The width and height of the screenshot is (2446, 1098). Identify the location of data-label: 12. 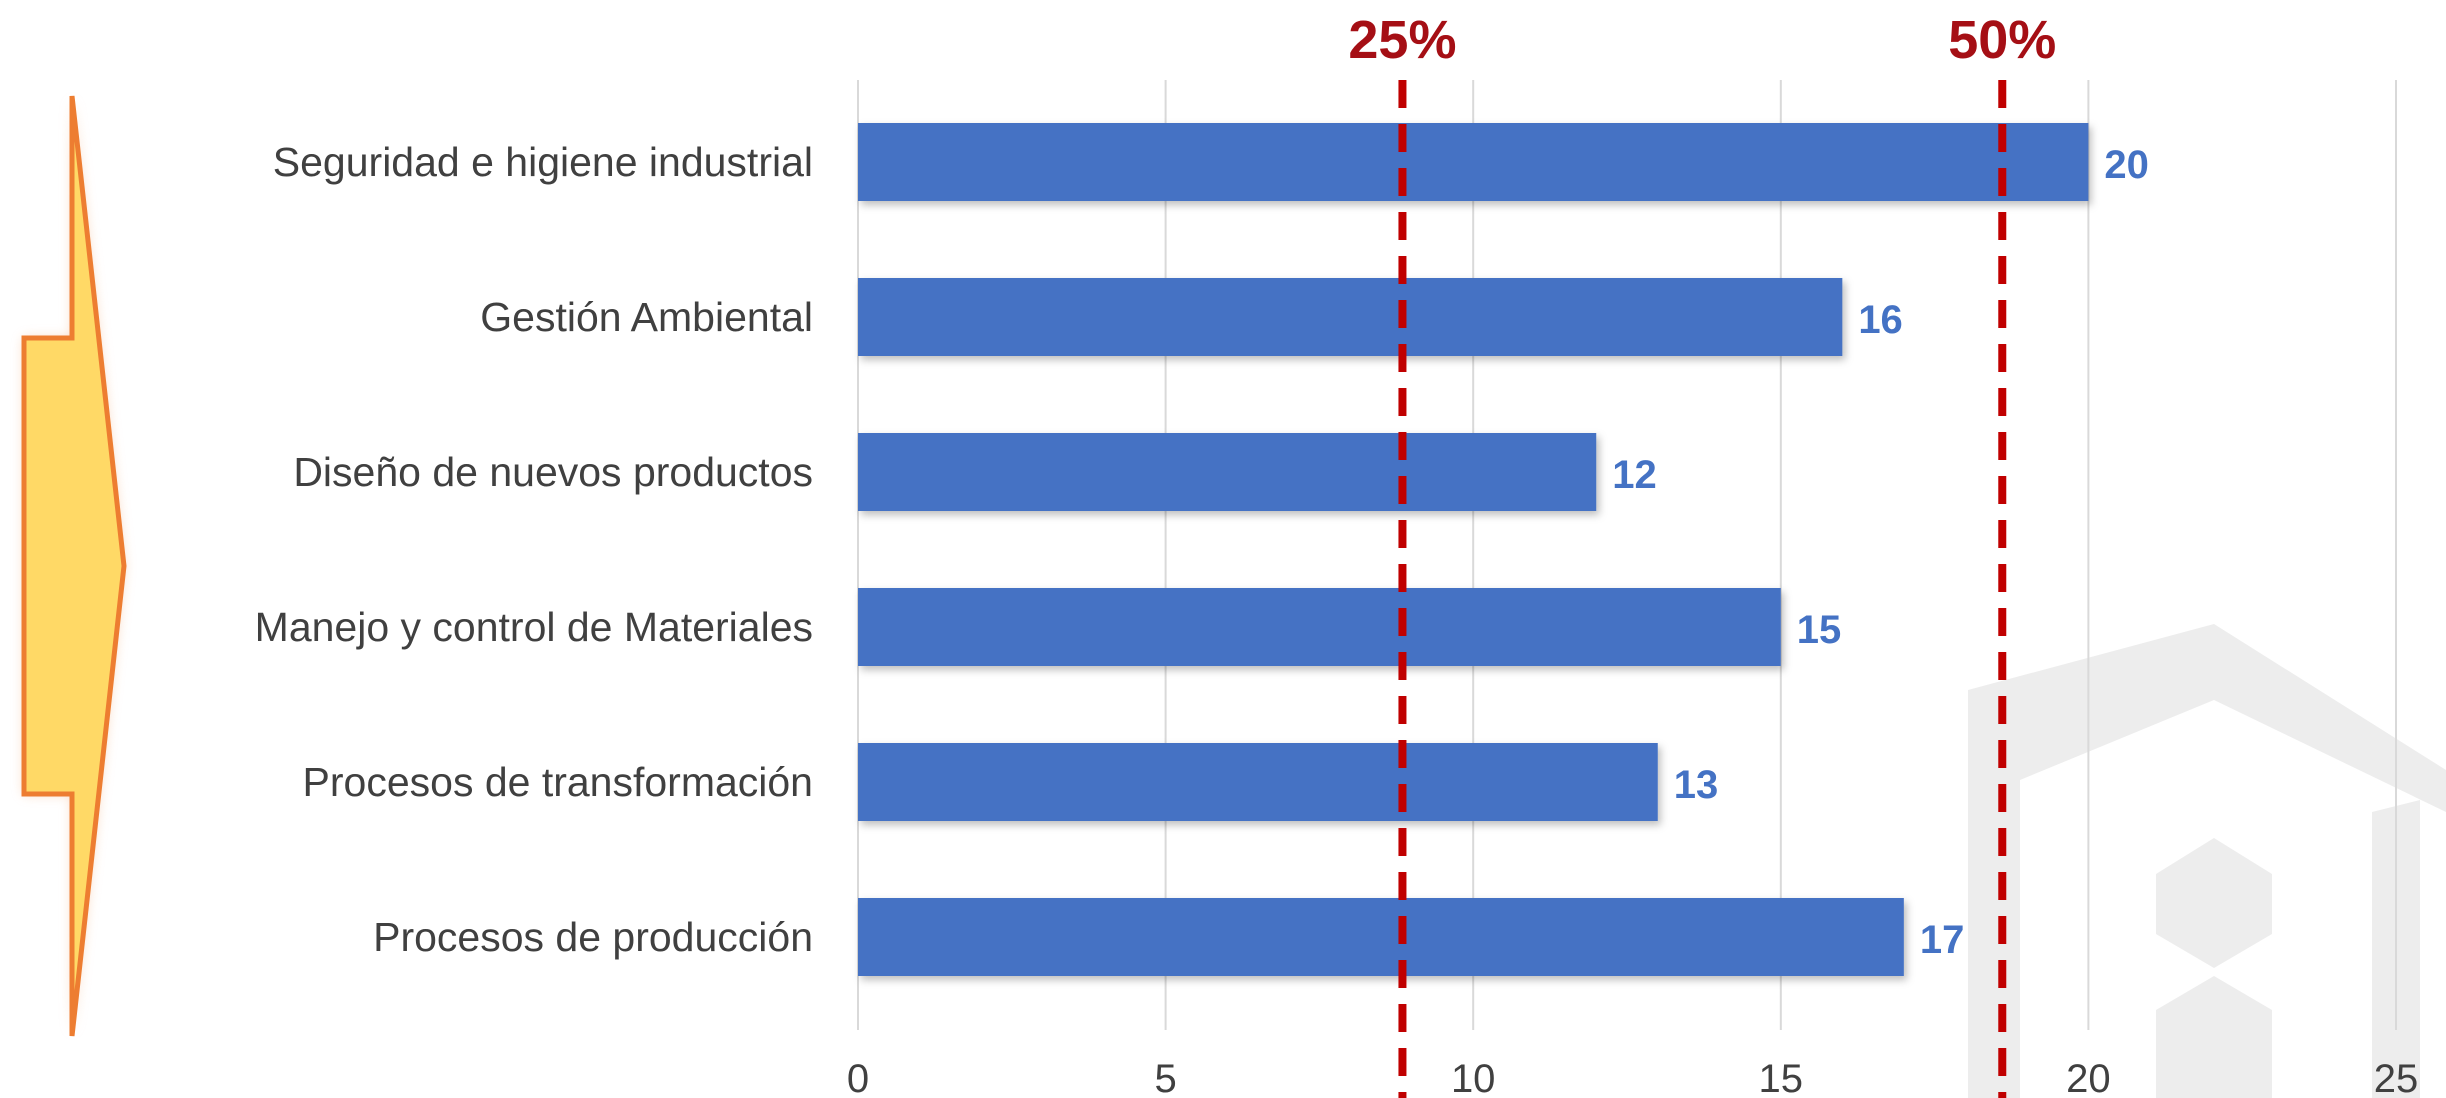
(1634, 475).